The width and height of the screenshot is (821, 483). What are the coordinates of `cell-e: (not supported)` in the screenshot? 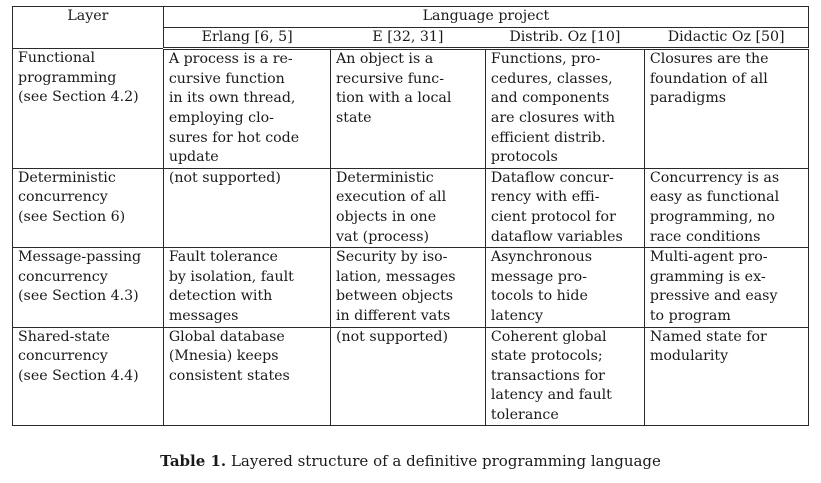 It's located at (407, 376).